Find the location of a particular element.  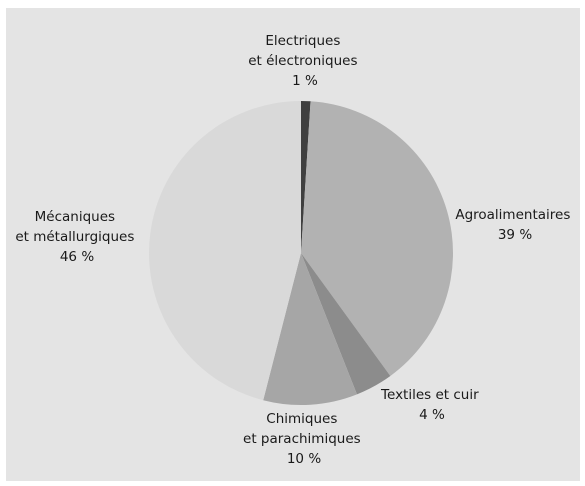

pie-slice-electriques is located at coordinates (306, 177).